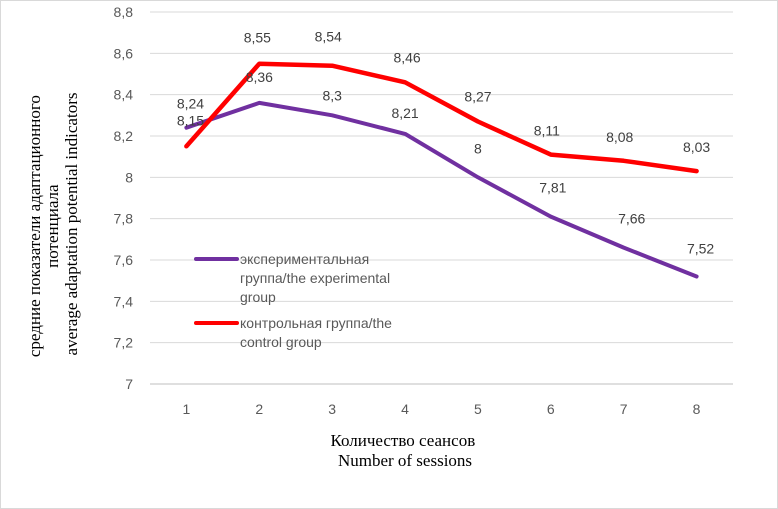  Describe the element at coordinates (124, 219) in the screenshot. I see `y-tick-label: 7,8` at that location.